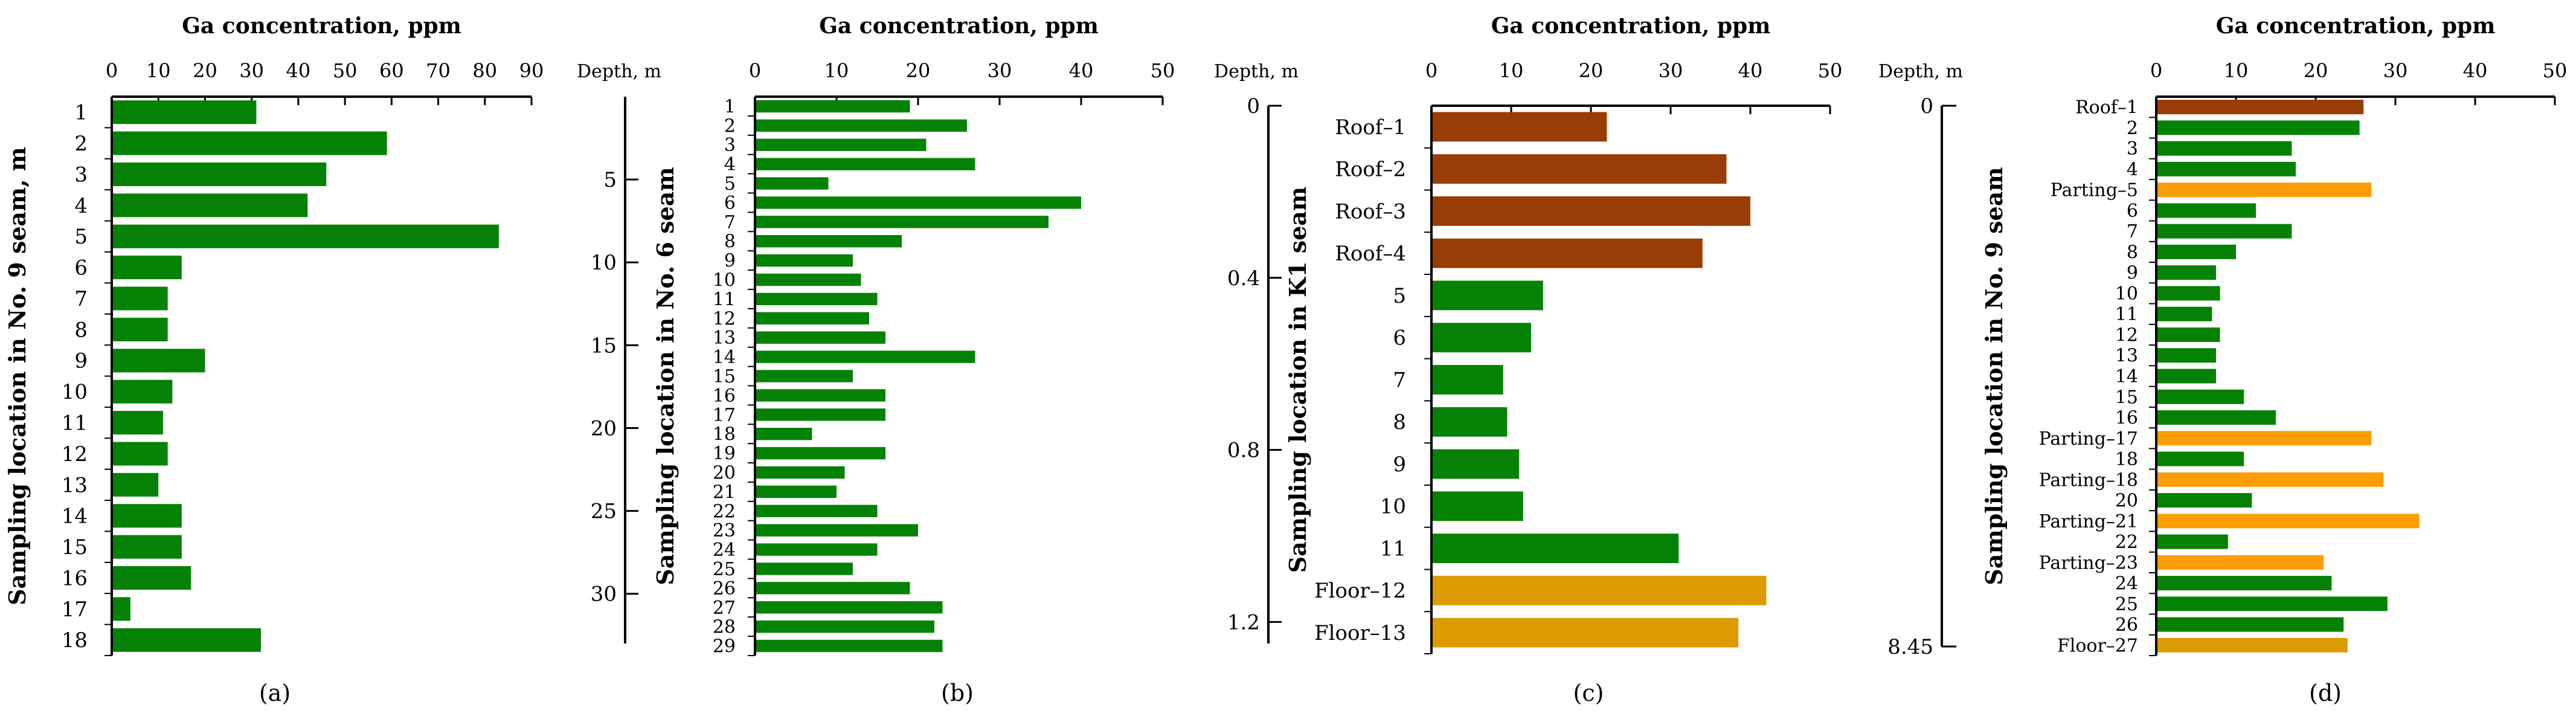  What do you see at coordinates (2132, 231) in the screenshot?
I see `category-label: 7` at bounding box center [2132, 231].